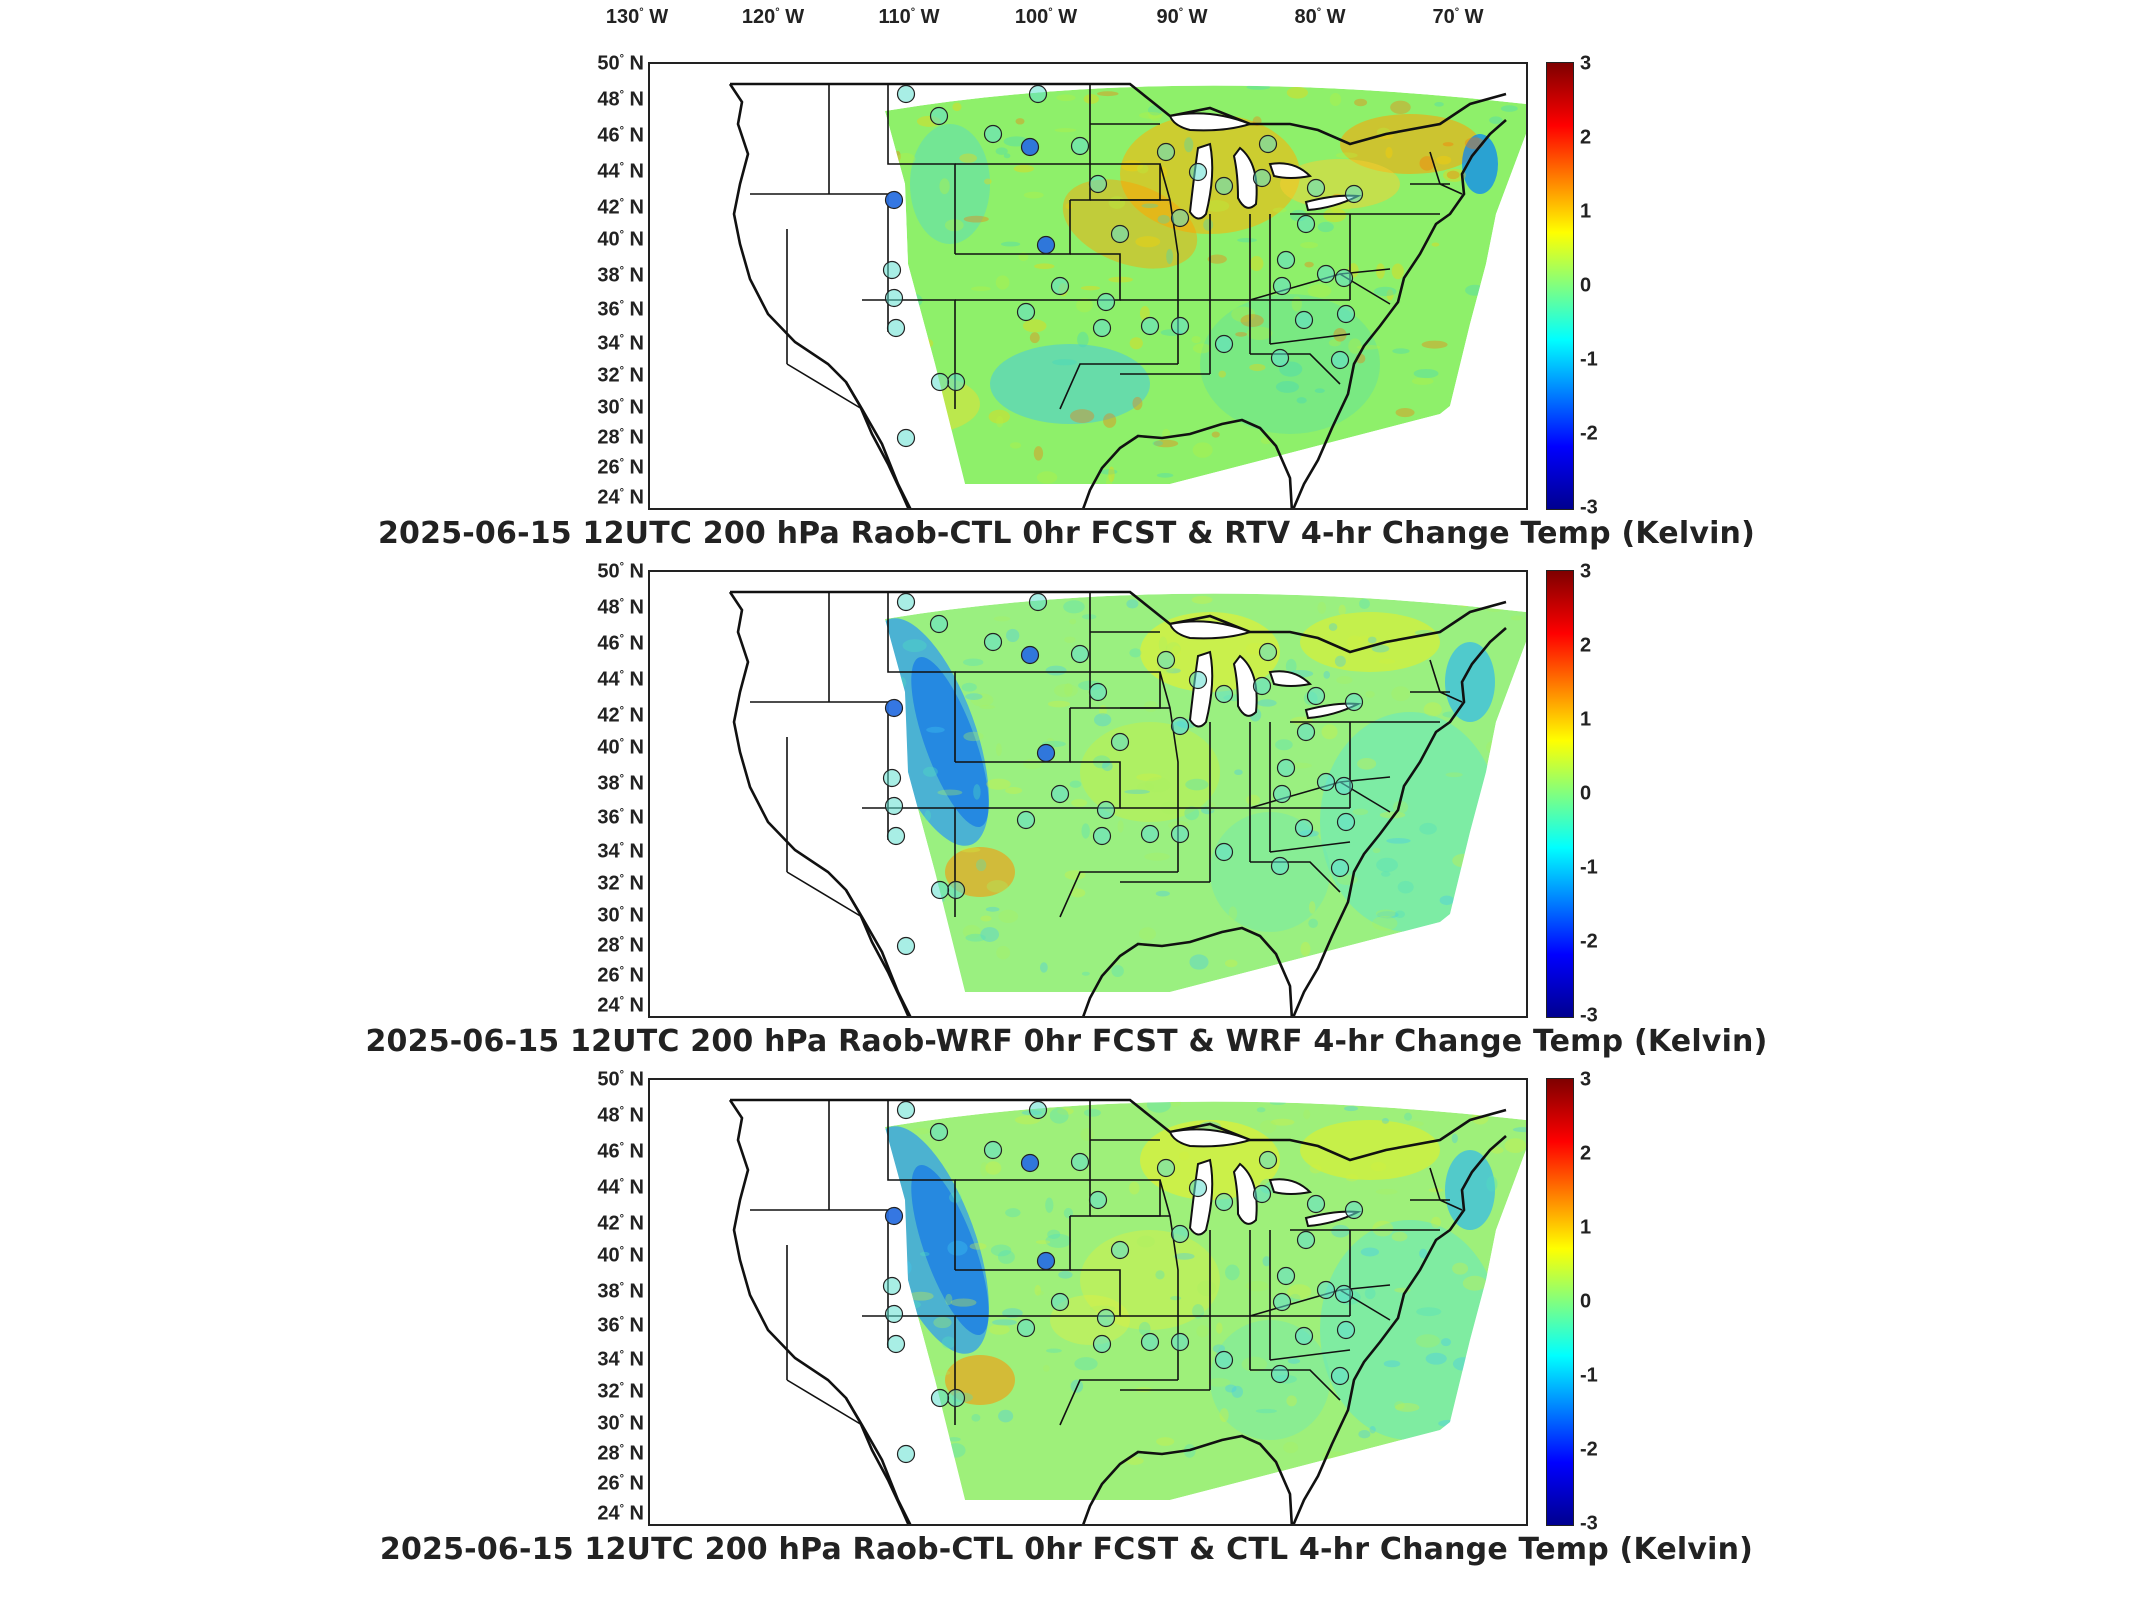 This screenshot has width=2133, height=1600. What do you see at coordinates (1088, 286) in the screenshot?
I see `map-plot-area` at bounding box center [1088, 286].